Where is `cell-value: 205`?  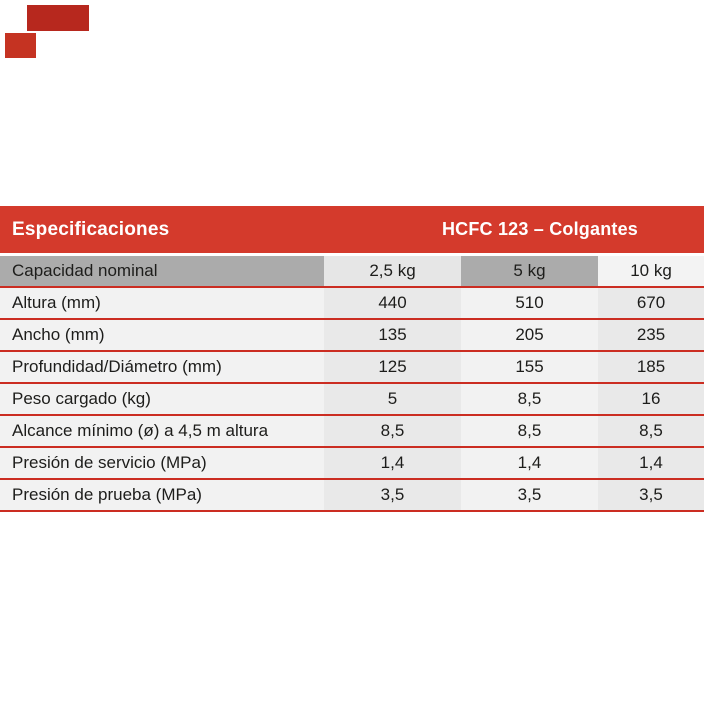
cell-value: 205 is located at coordinates (529, 335).